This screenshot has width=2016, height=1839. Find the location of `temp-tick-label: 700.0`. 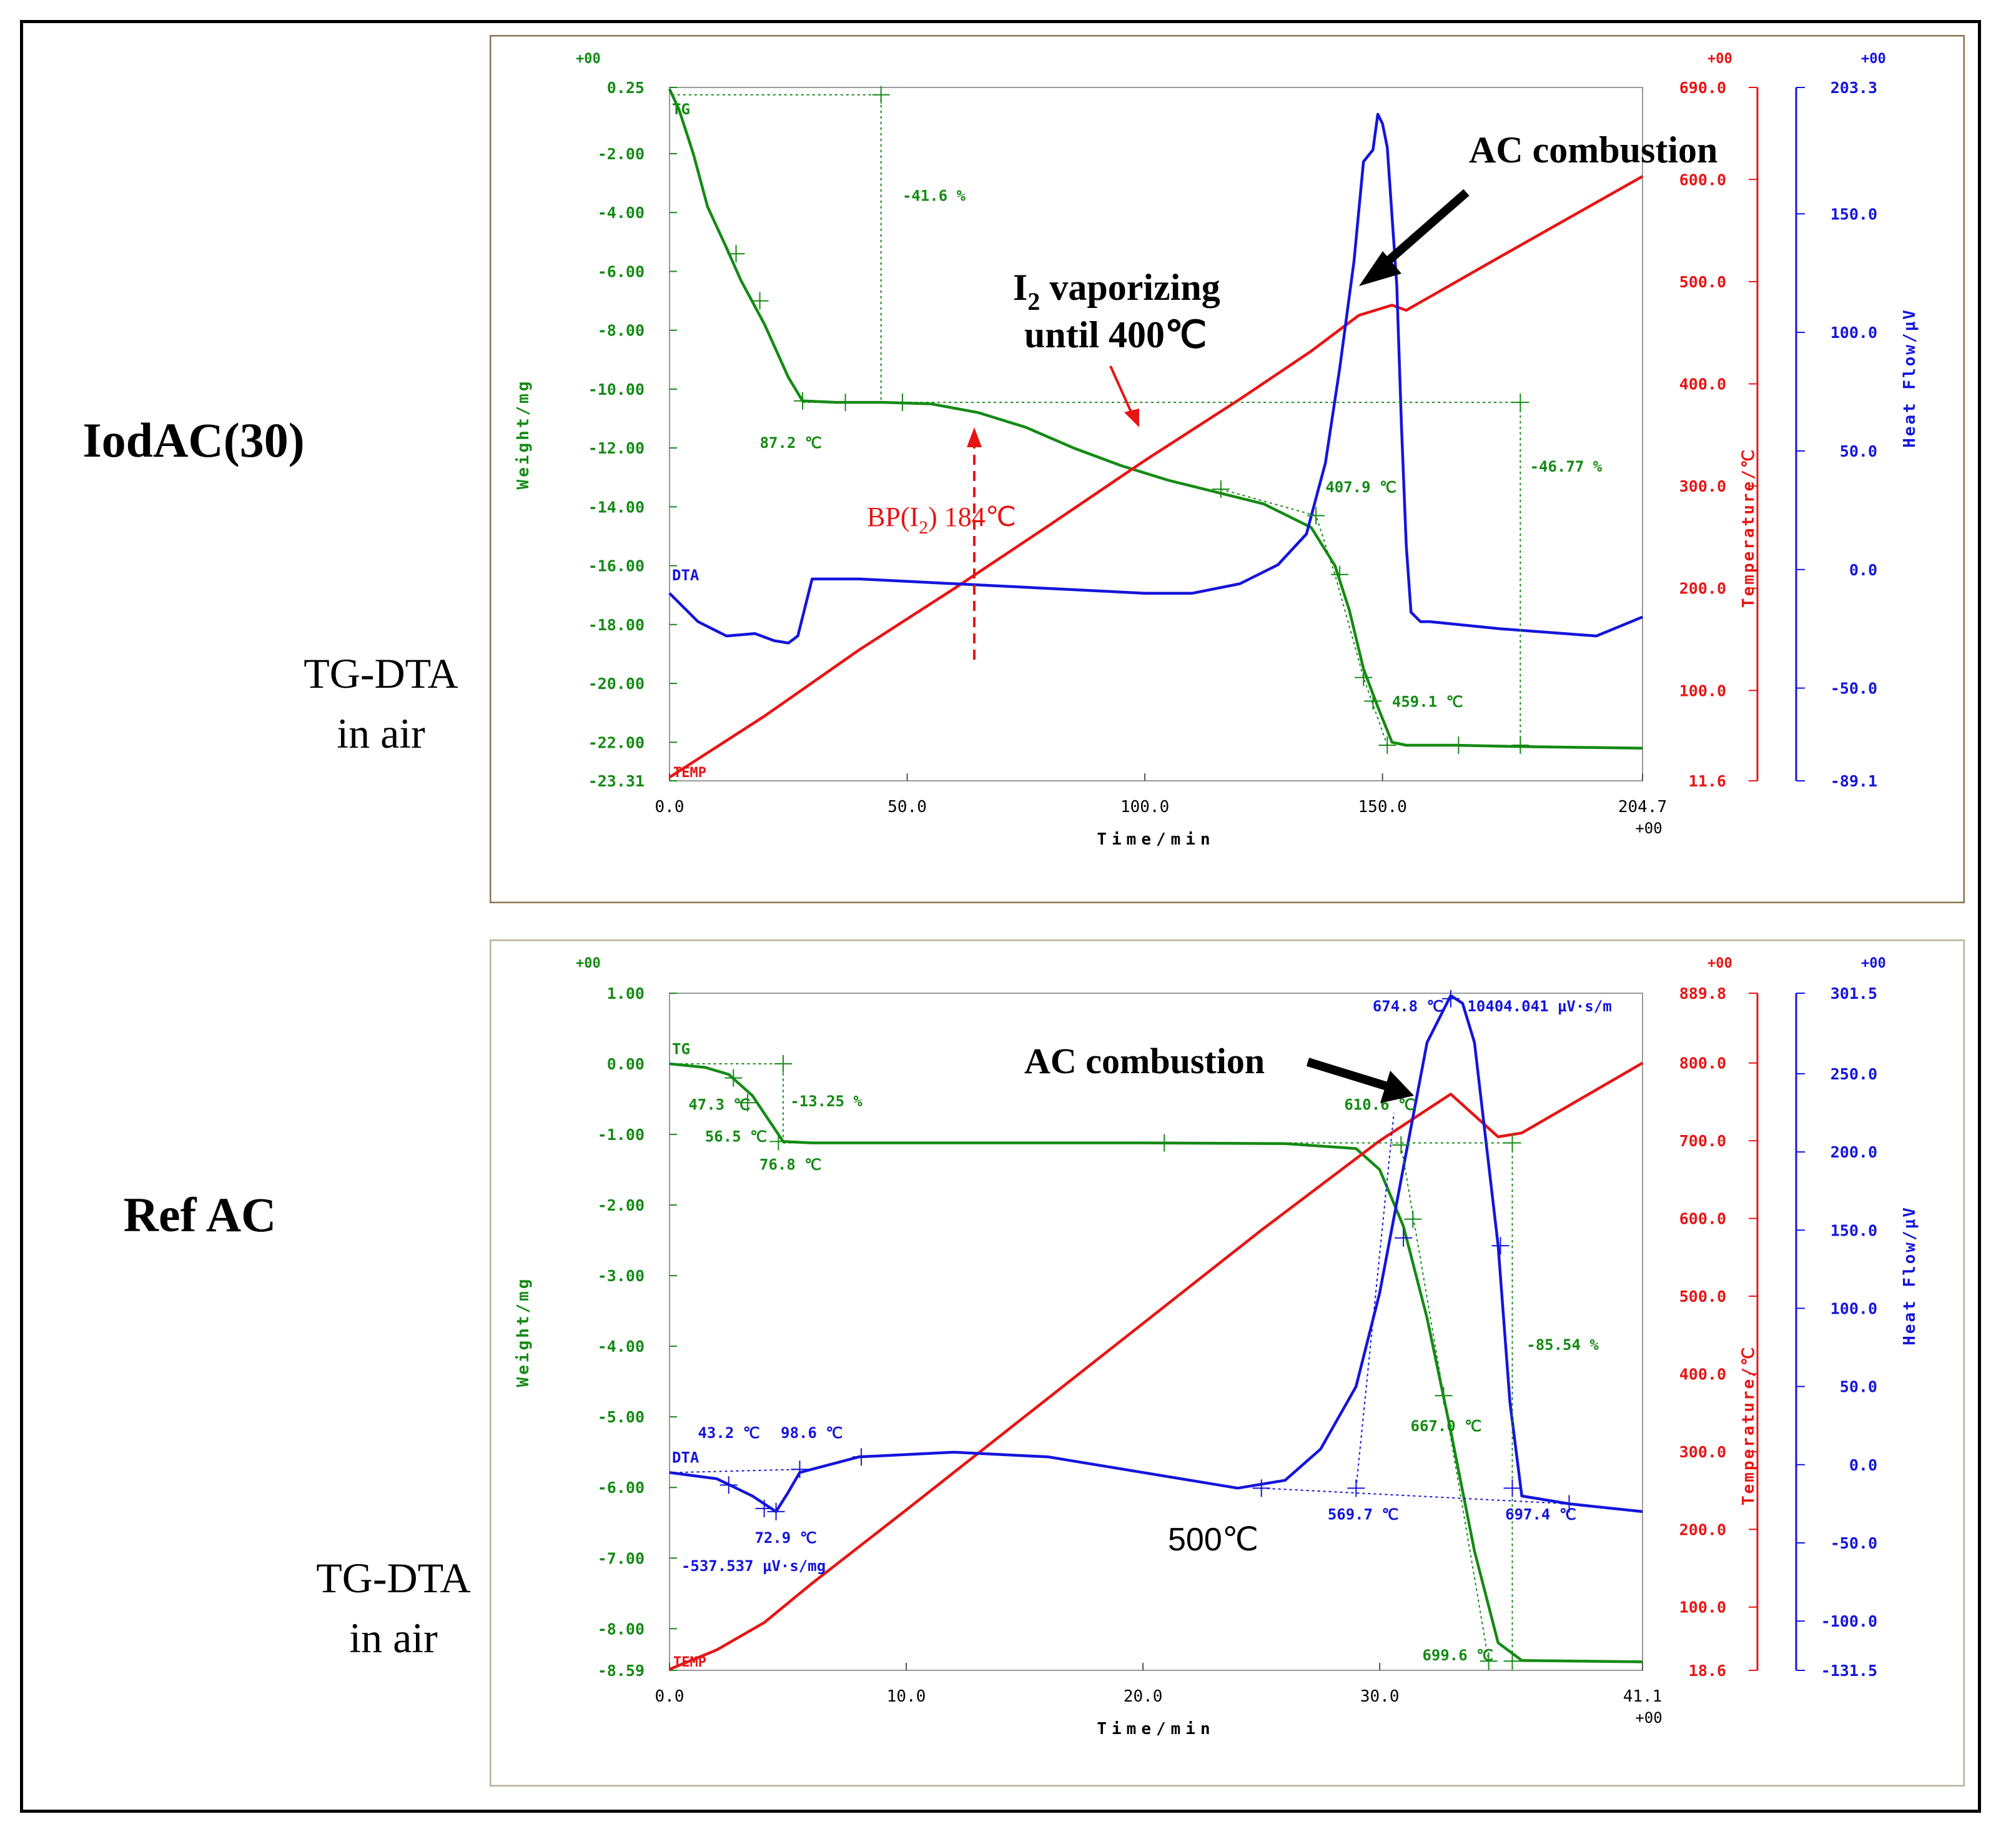

temp-tick-label: 700.0 is located at coordinates (1702, 1141).